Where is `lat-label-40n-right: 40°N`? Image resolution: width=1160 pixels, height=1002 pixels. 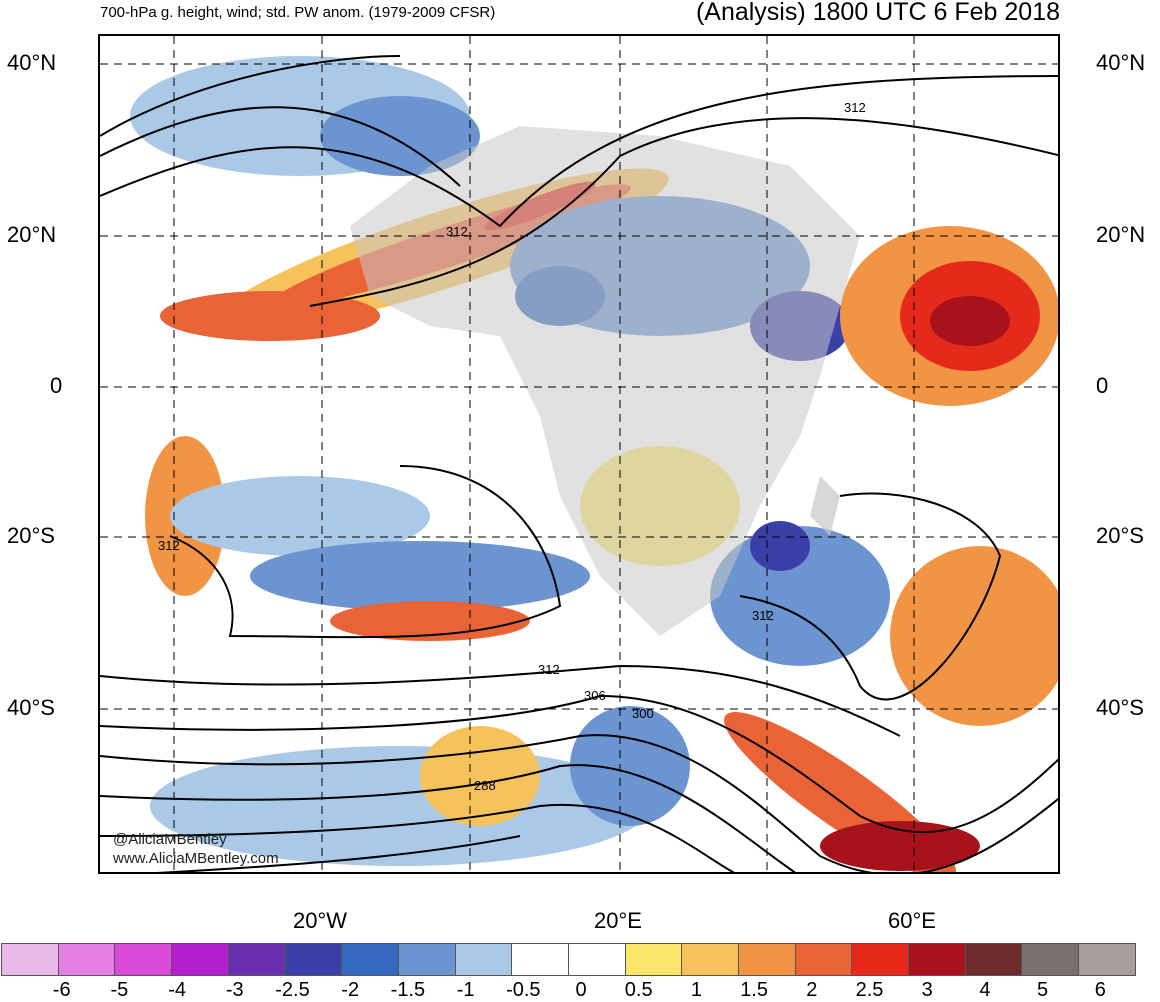
lat-label-40n-right: 40°N is located at coordinates (1121, 62).